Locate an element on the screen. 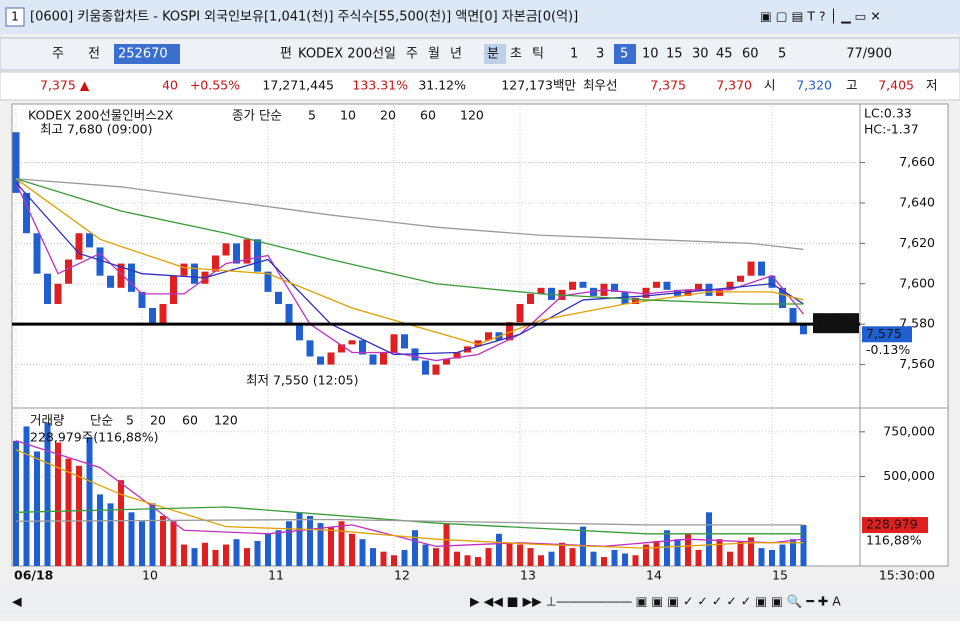 This screenshot has width=960, height=625. tool-item: 77/900 is located at coordinates (869, 54).